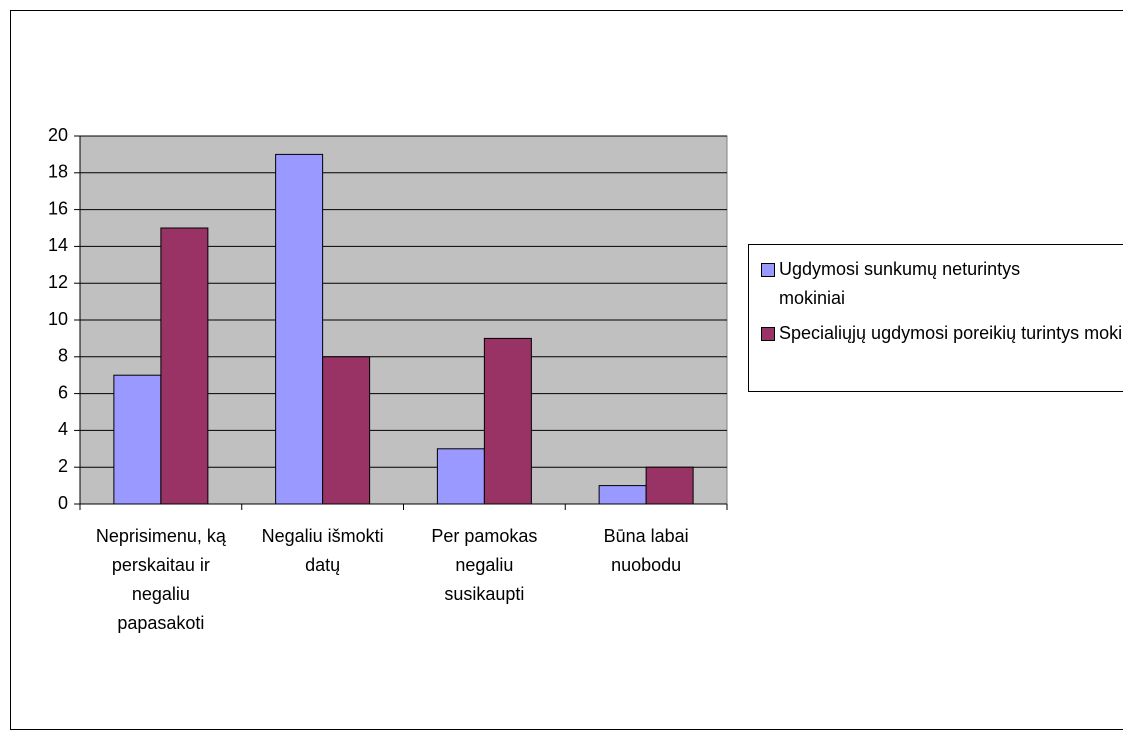 This screenshot has height=730, width=1123. What do you see at coordinates (63, 503) in the screenshot?
I see `y-tick-label: 0` at bounding box center [63, 503].